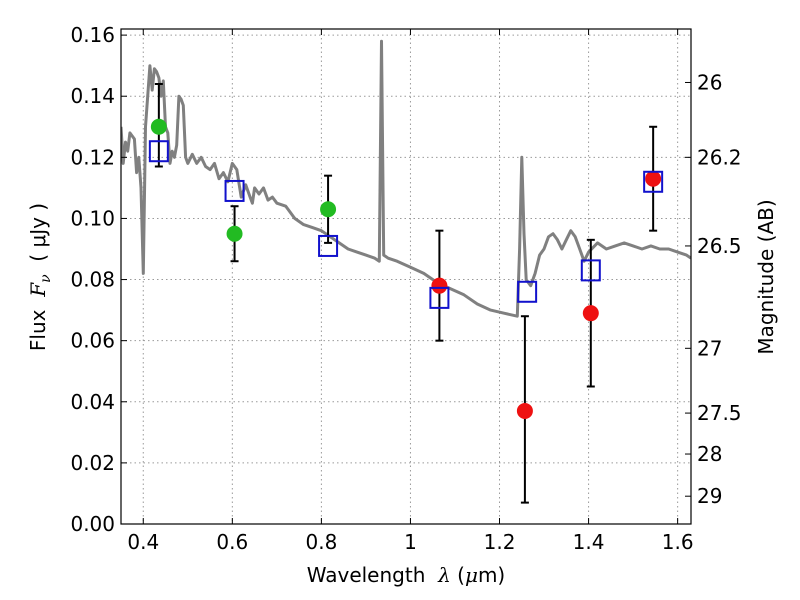  I want to click on y-tick-label: 0.00, so click(92, 524).